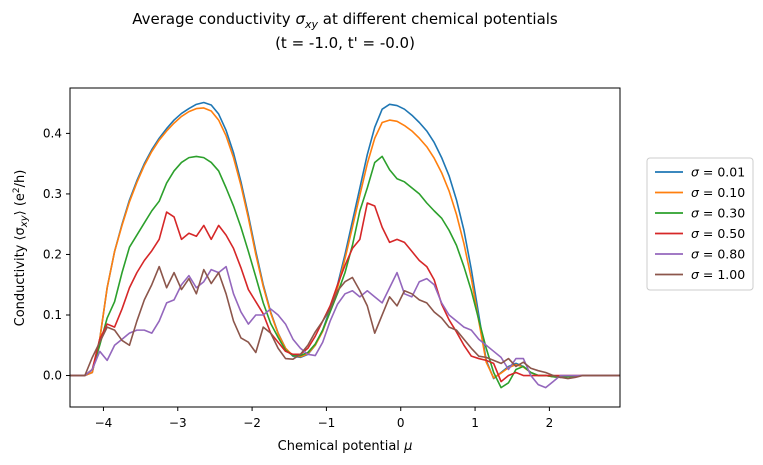 This screenshot has width=763, height=465. What do you see at coordinates (52, 376) in the screenshot?
I see `y-tick-label: 0.0` at bounding box center [52, 376].